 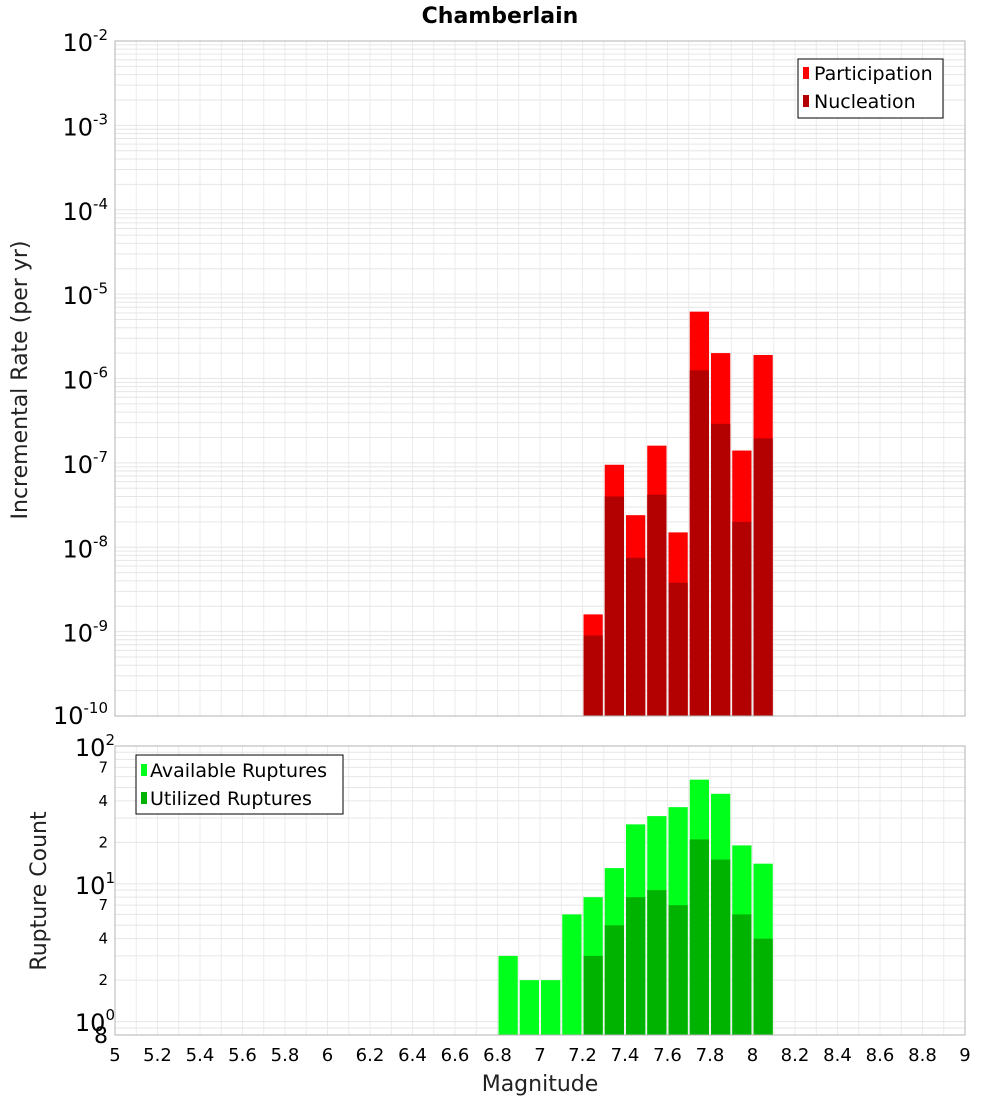 What do you see at coordinates (95, 884) in the screenshot?
I see `count-decade-label: 101` at bounding box center [95, 884].